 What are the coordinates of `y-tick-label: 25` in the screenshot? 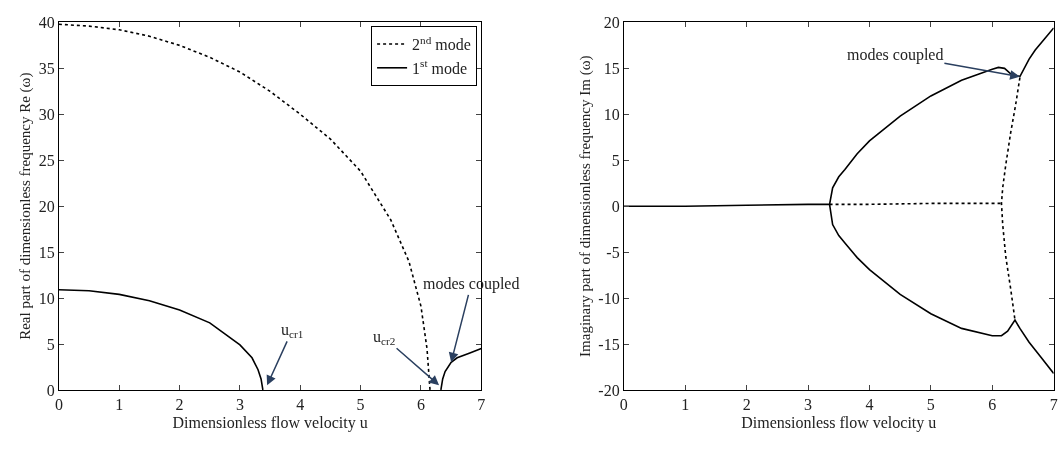 It's located at (46, 160).